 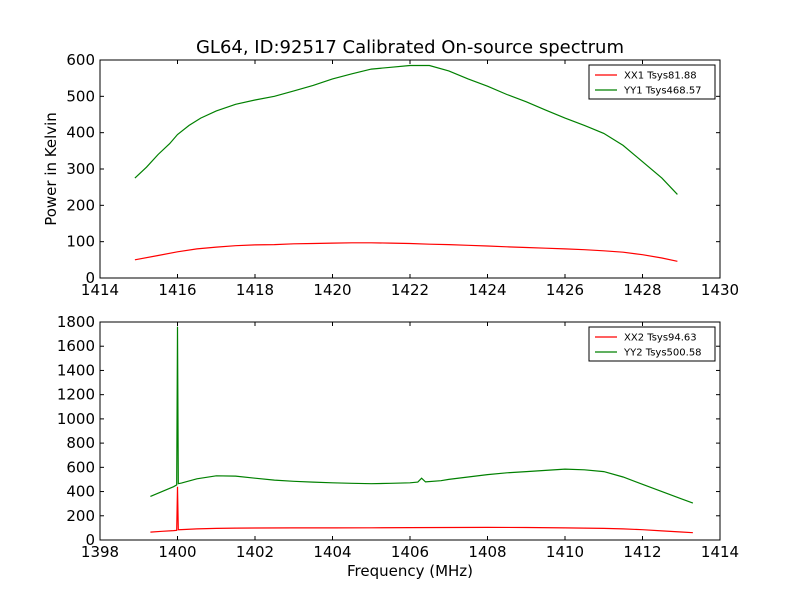 What do you see at coordinates (662, 91) in the screenshot?
I see `legend-label: YY1 Tsys468.57` at bounding box center [662, 91].